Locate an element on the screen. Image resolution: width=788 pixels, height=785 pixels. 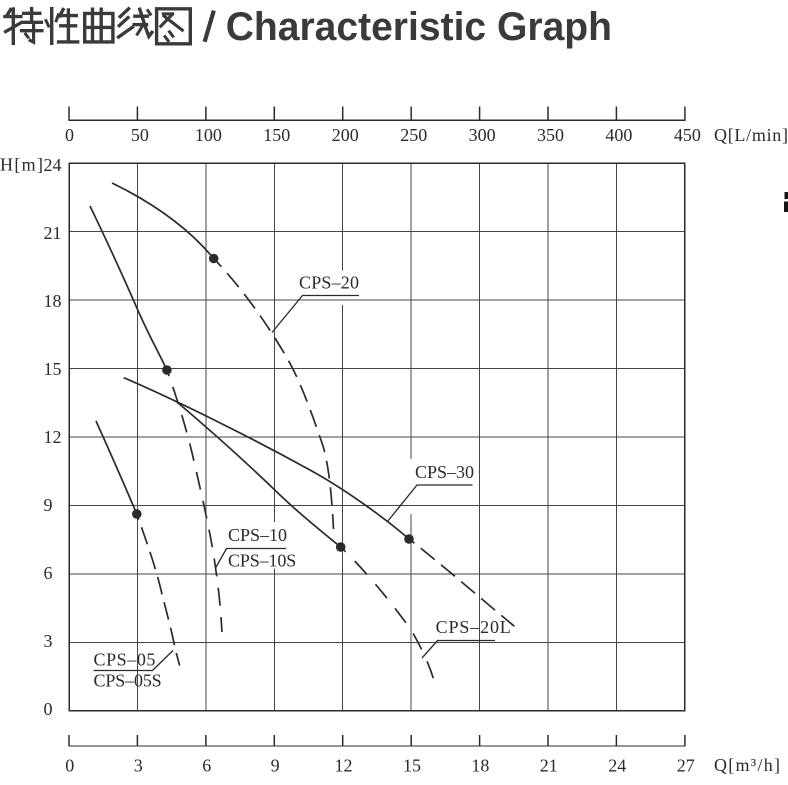
svg-text: Q[m³/h] is located at coordinates (747, 765).